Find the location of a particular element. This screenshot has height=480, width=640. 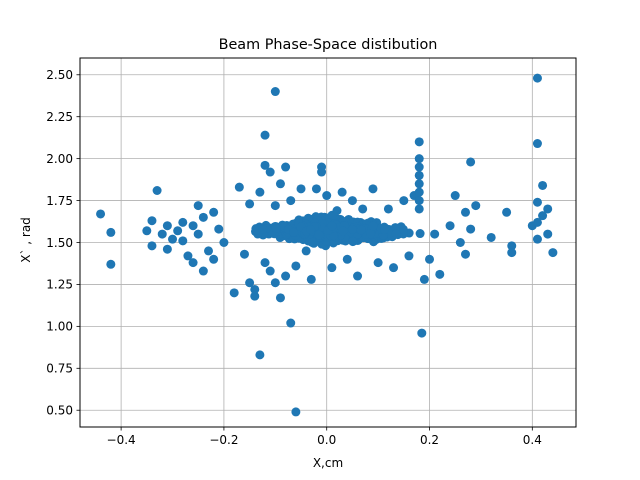

y-tick-label: 2.00 is located at coordinates (59, 159).